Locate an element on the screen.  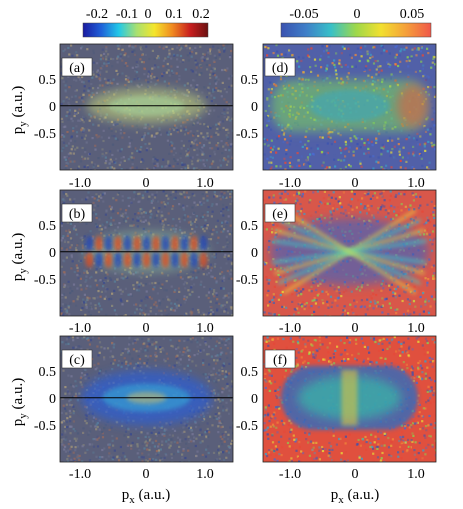
x-ticks-left-row-2: -1.0 0 1.0 is located at coordinates (141, 328).